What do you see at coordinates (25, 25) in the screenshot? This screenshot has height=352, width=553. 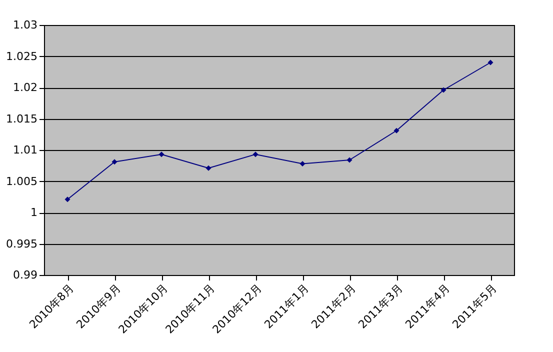 I see `y-tick-label: 1.03` at bounding box center [25, 25].